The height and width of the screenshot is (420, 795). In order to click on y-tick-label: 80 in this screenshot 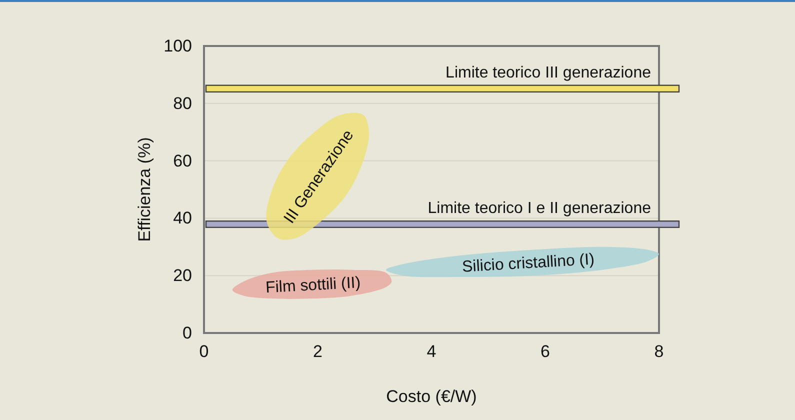, I will do `click(182, 103)`.